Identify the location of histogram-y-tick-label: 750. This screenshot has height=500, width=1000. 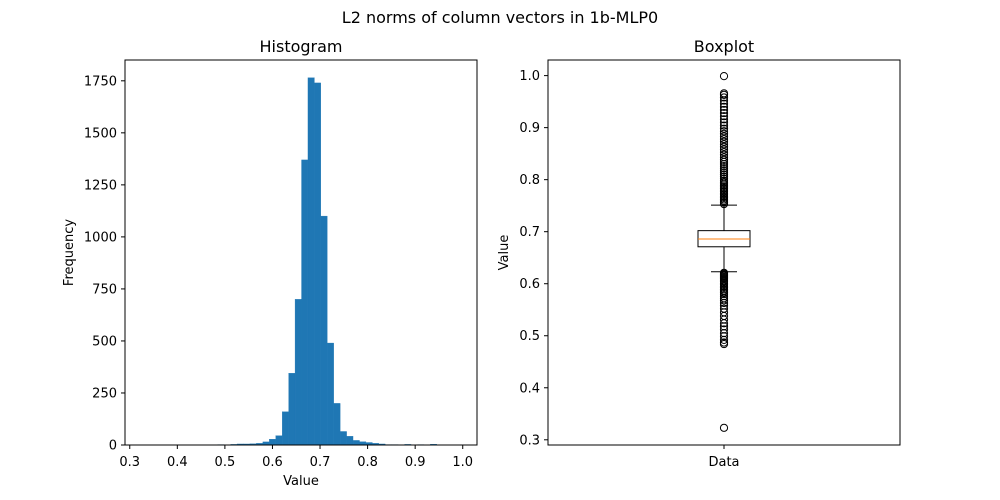
(104, 289).